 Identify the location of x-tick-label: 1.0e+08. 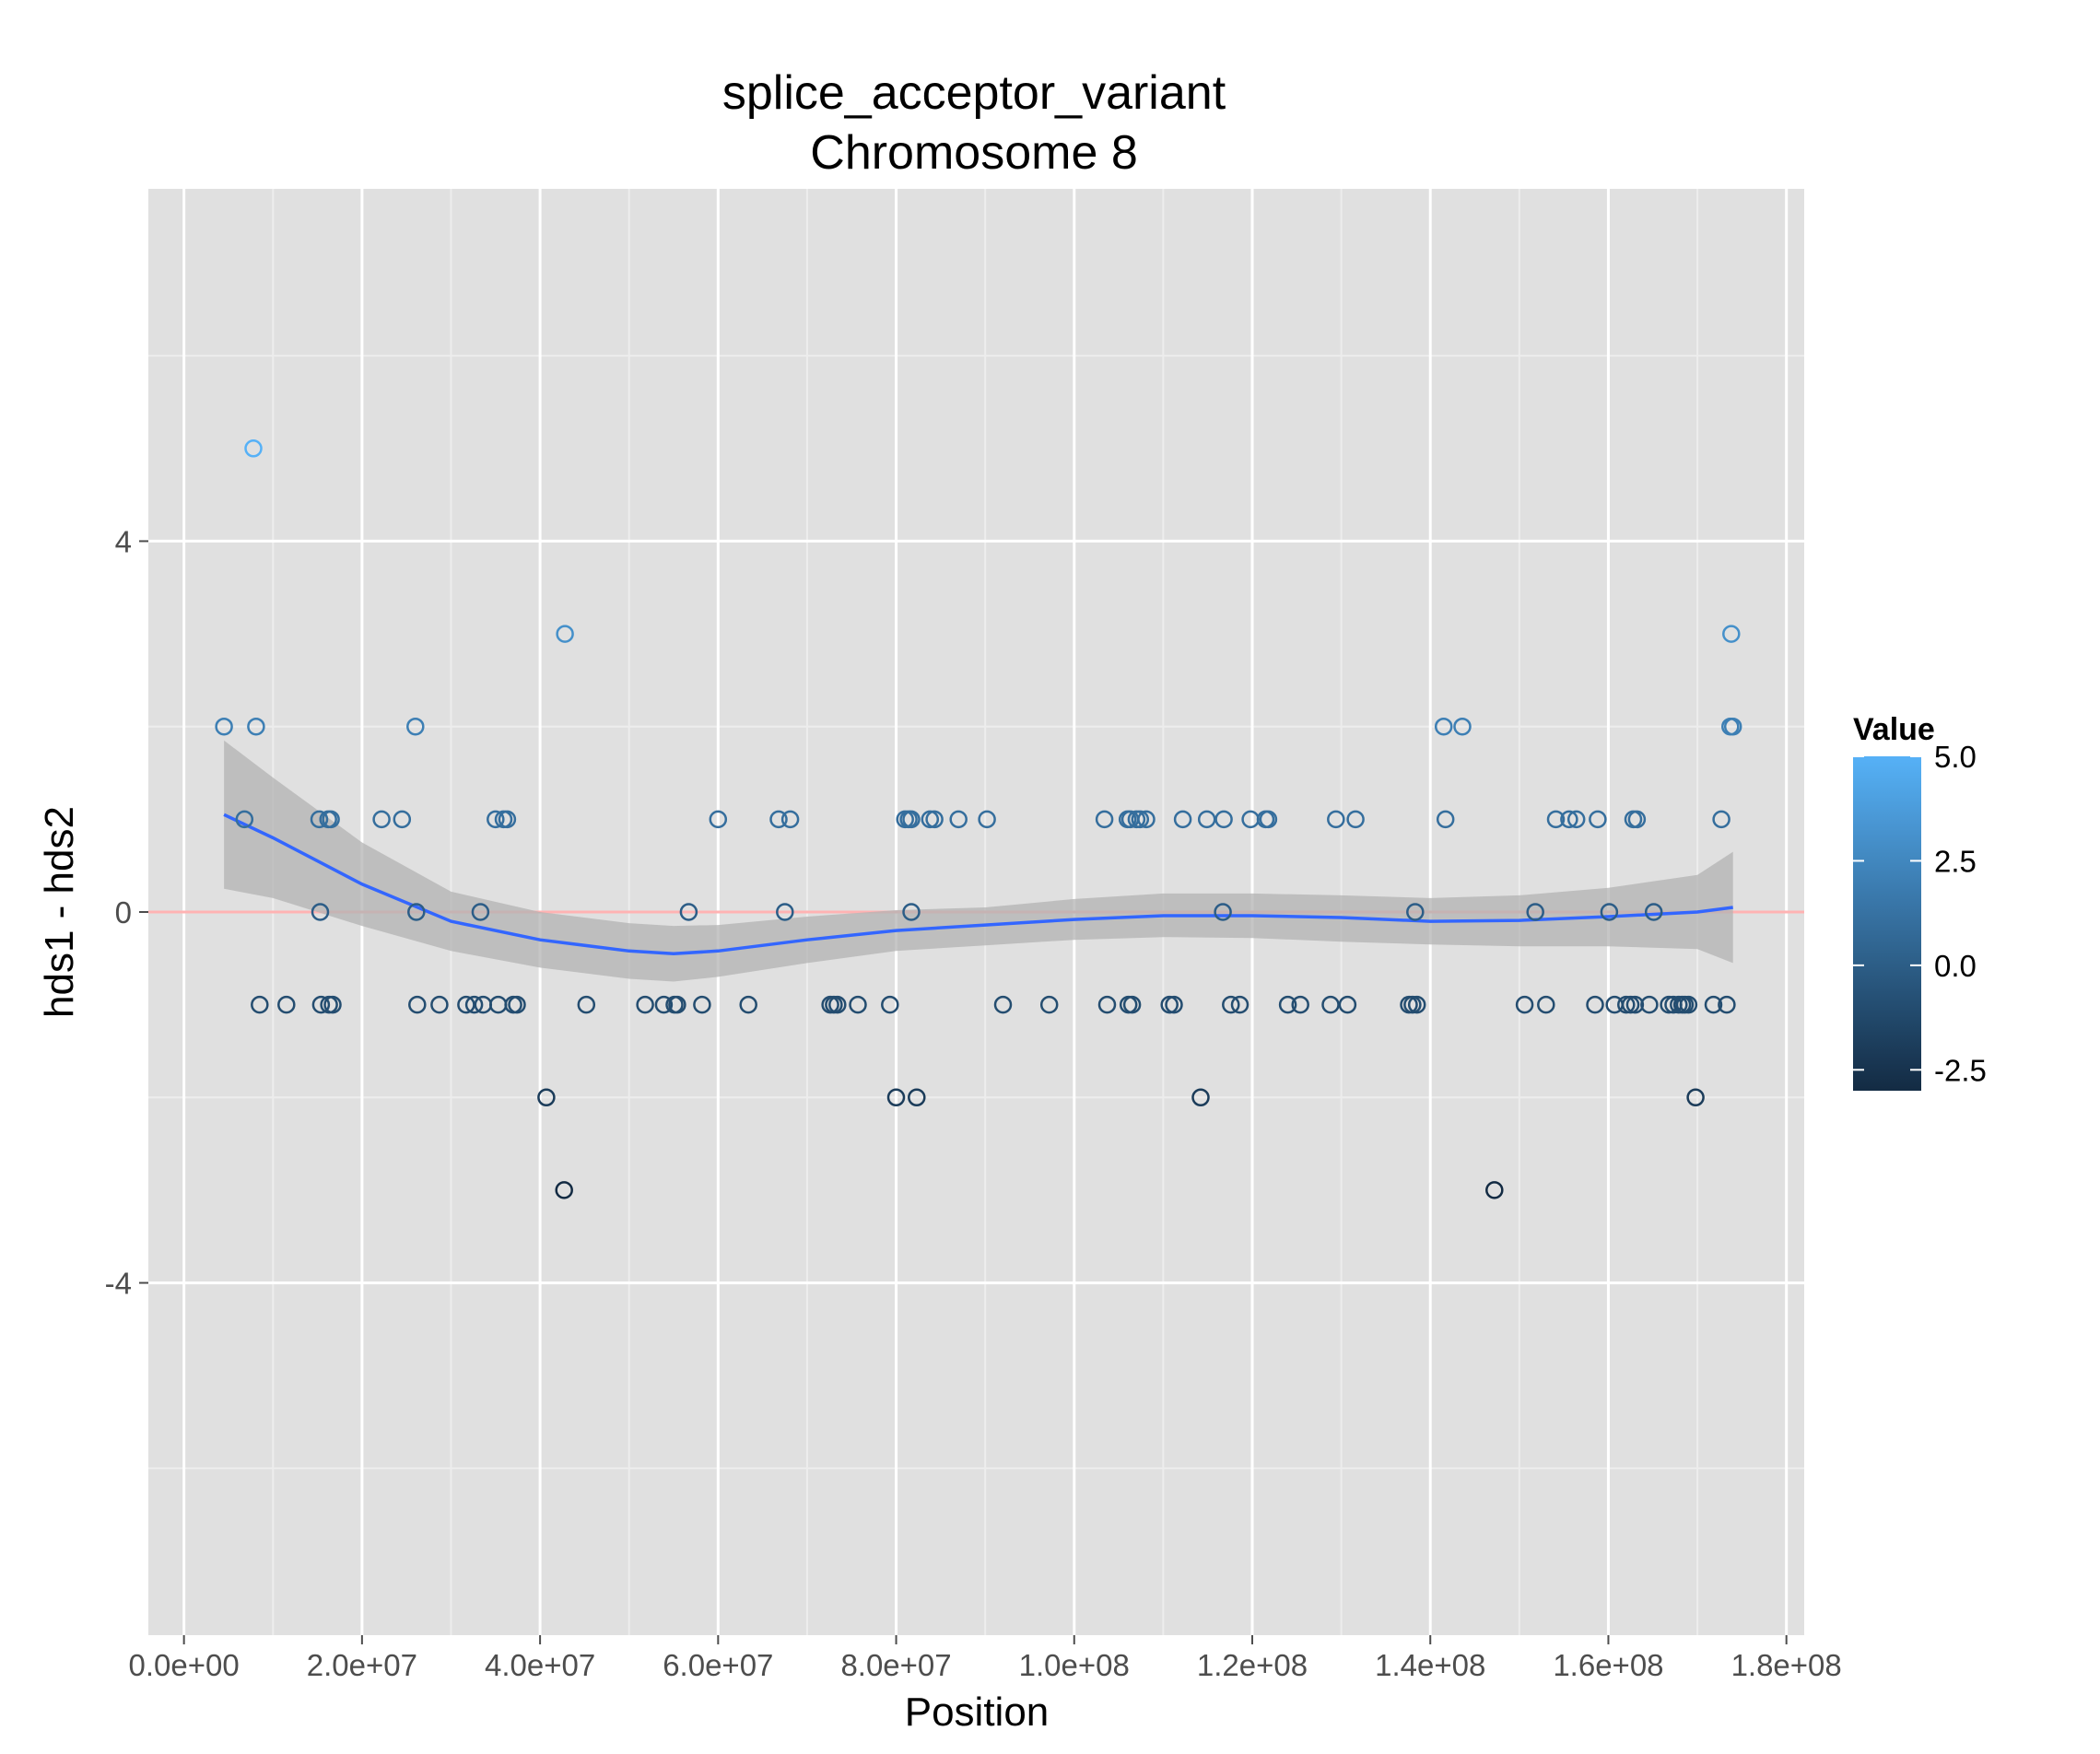
(1074, 1665).